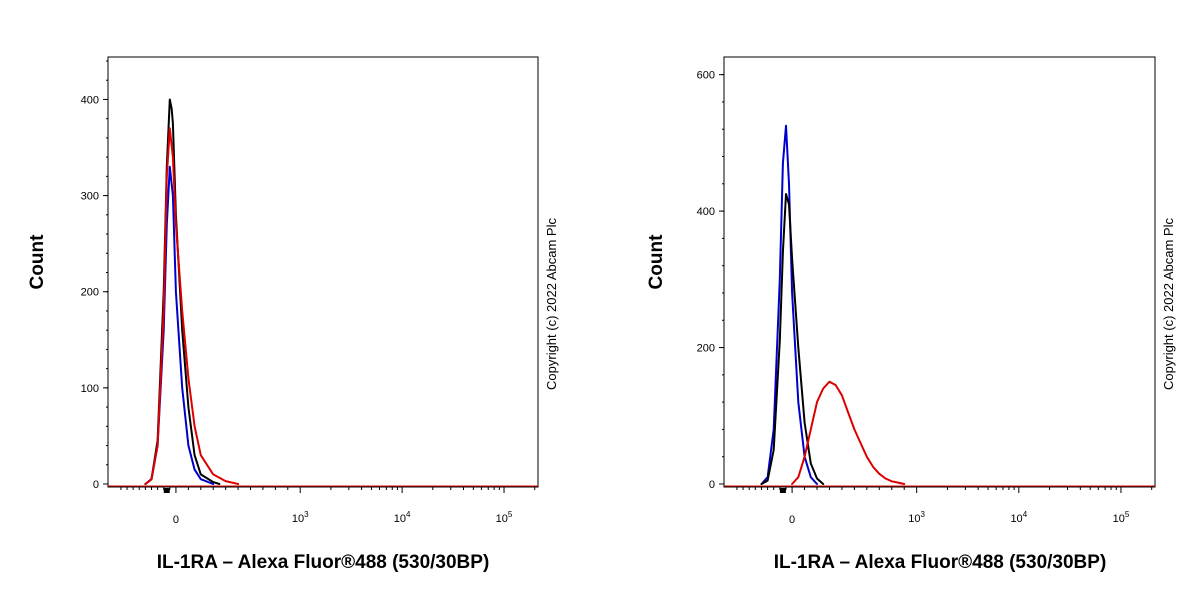  I want to click on y-tick-label: 300, so click(90, 197).